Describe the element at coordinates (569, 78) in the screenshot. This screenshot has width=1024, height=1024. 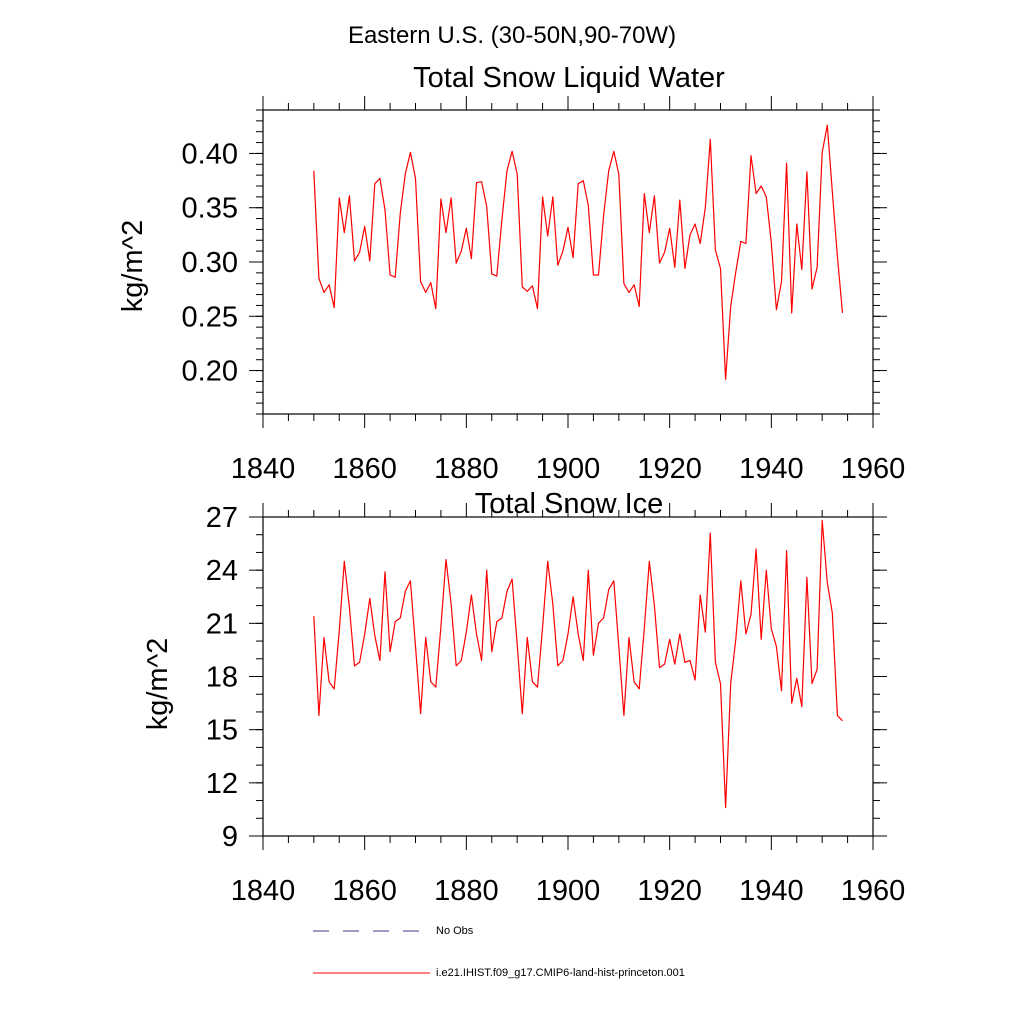
I see `chart-title: Total Snow Liquid Water` at that location.